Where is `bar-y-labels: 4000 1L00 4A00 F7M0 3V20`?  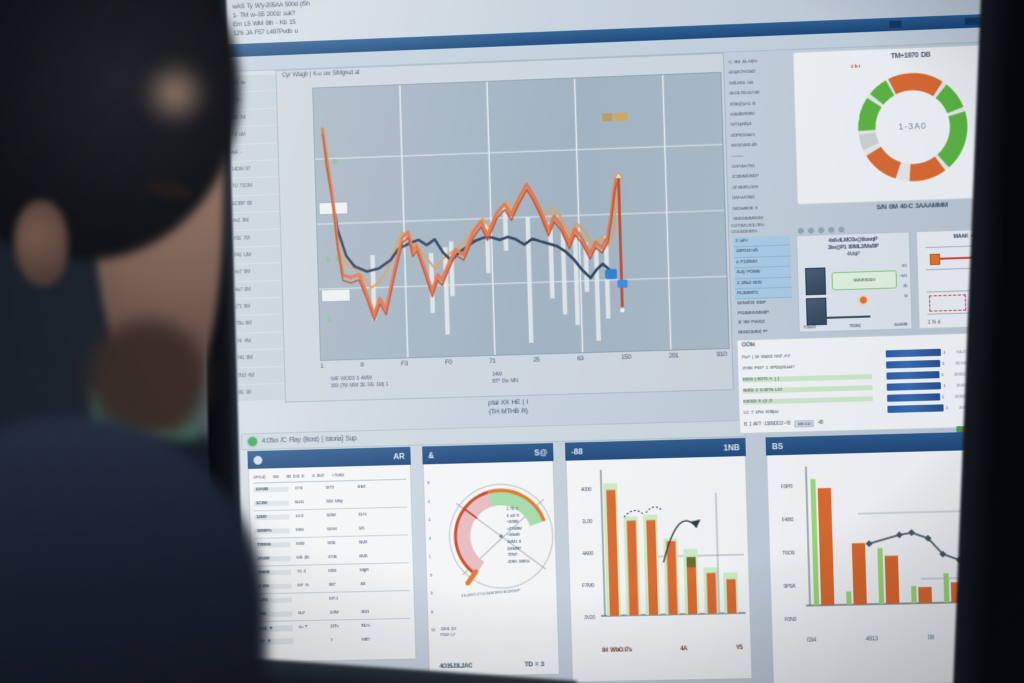
bar-y-labels: 4000 1L00 4A00 F7M0 3V20 is located at coordinates (582, 554).